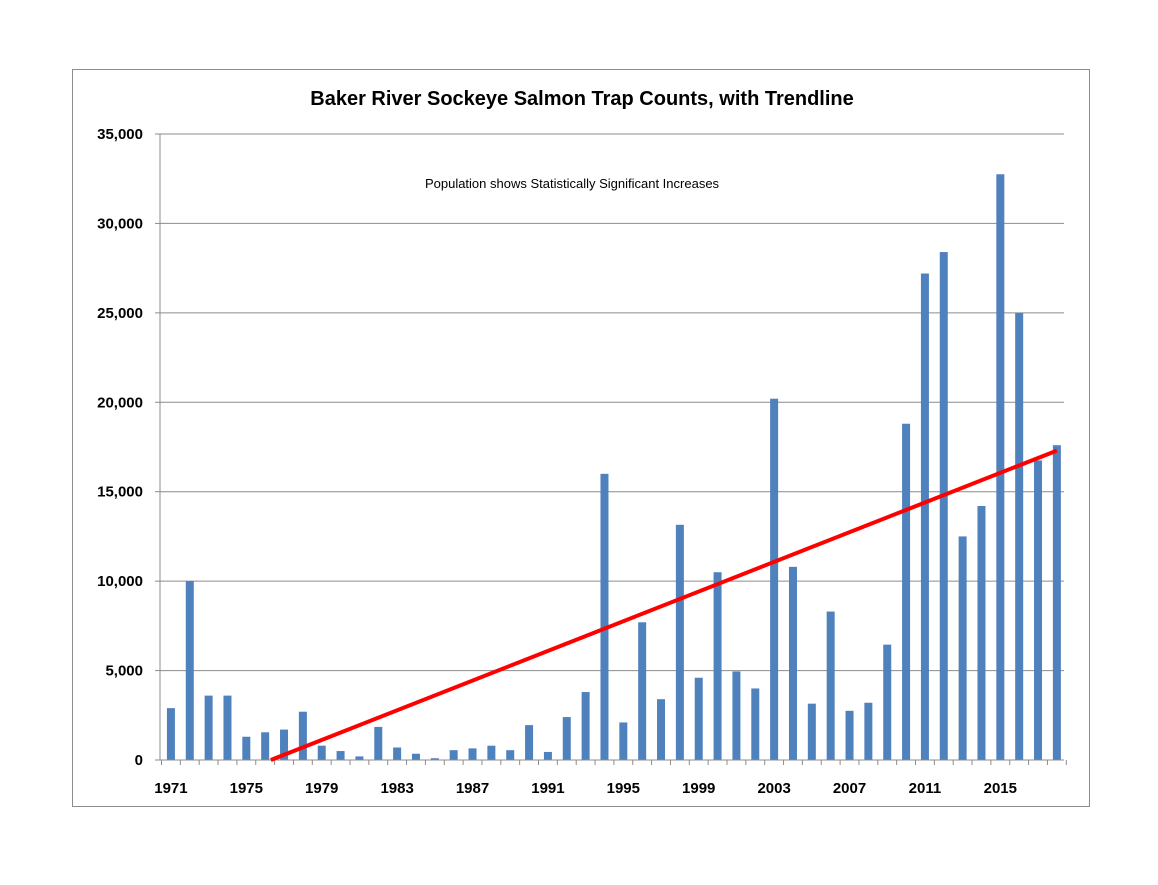  I want to click on bar-1993, so click(585, 726).